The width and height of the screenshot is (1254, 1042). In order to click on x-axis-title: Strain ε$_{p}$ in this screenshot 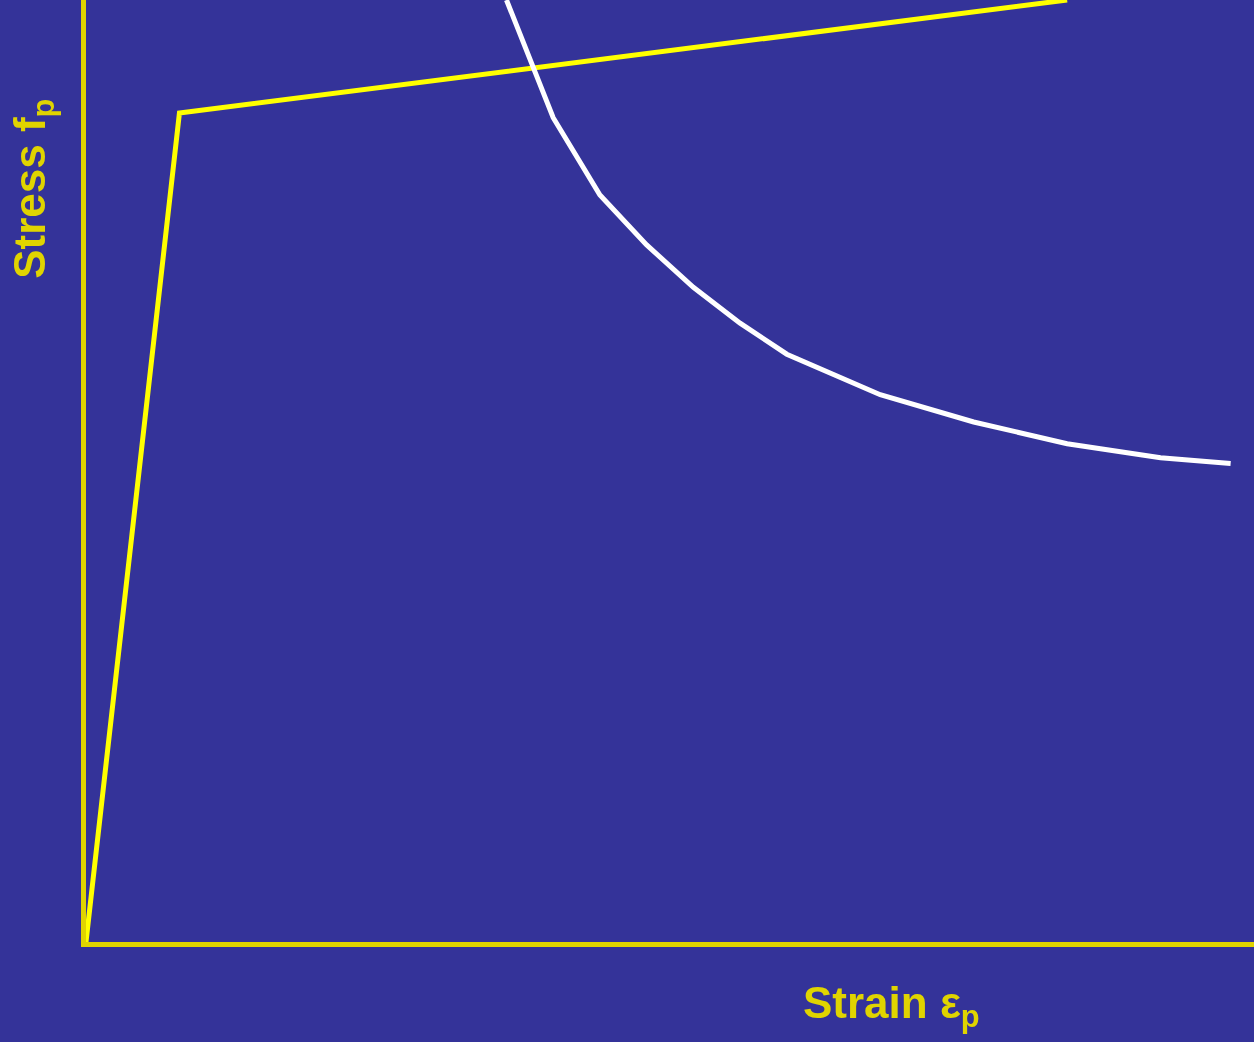, I will do `click(891, 1006)`.